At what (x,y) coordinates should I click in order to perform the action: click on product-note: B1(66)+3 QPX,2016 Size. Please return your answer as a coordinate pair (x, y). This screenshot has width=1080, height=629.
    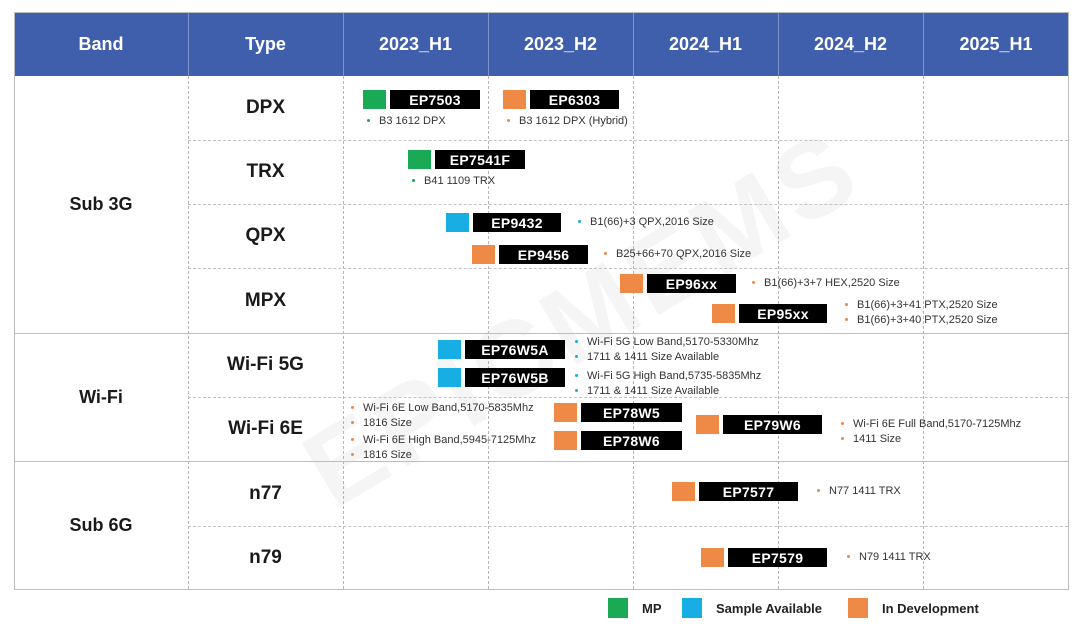
    Looking at the image, I should click on (646, 222).